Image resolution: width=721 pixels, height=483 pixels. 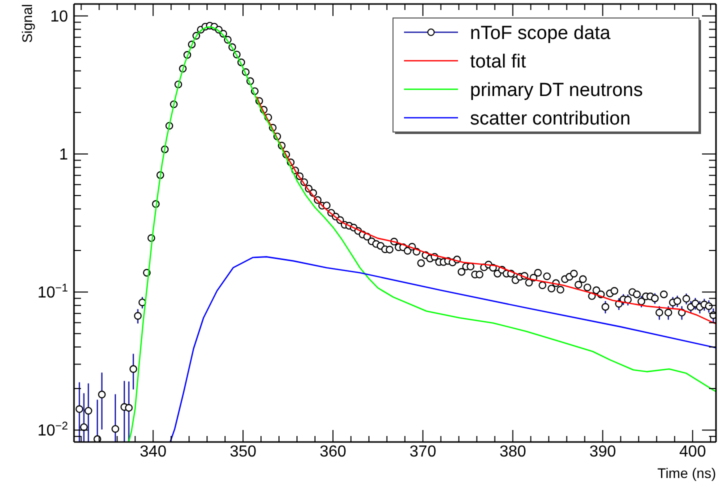 What do you see at coordinates (52, 430) in the screenshot?
I see `y-tick-label: 10$^{−2}$` at bounding box center [52, 430].